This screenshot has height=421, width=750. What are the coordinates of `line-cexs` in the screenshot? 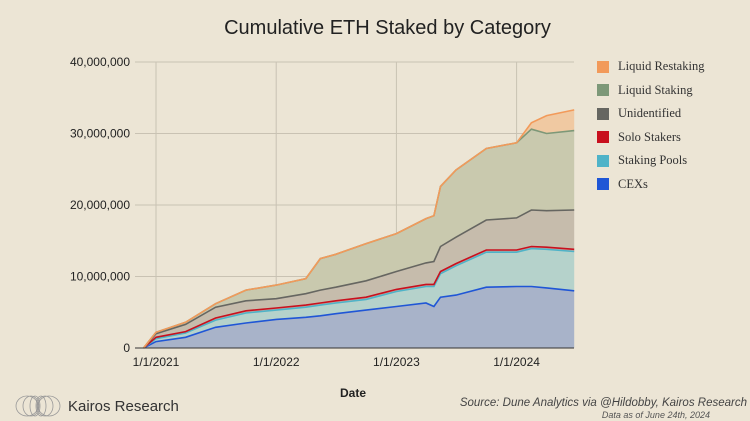 It's located at (359, 317).